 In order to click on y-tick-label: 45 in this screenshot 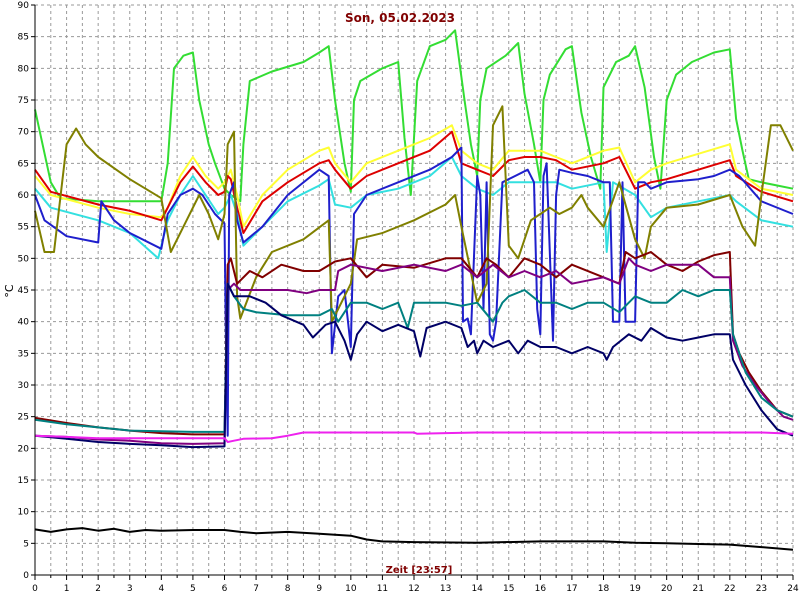, I will do `click(23, 291)`.